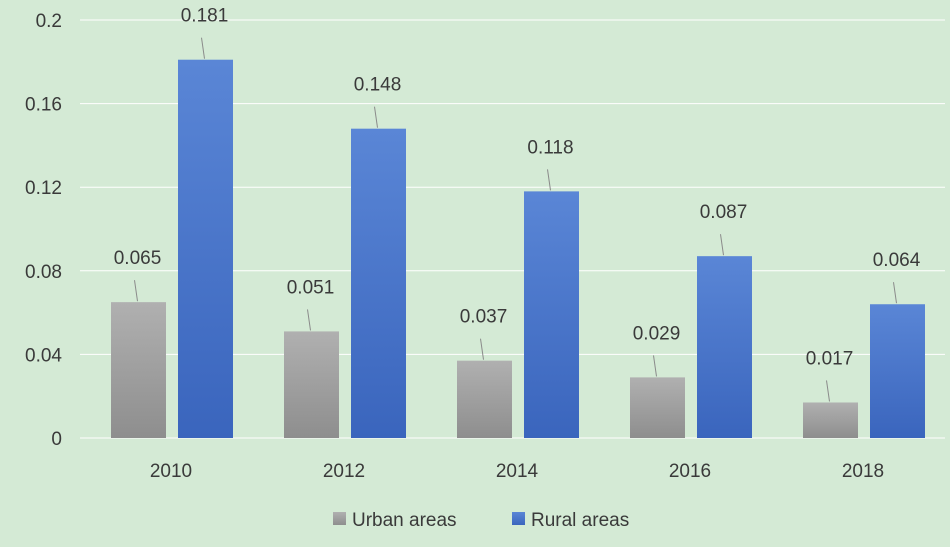 The height and width of the screenshot is (547, 950). I want to click on x-tick-label: 2010, so click(171, 471).